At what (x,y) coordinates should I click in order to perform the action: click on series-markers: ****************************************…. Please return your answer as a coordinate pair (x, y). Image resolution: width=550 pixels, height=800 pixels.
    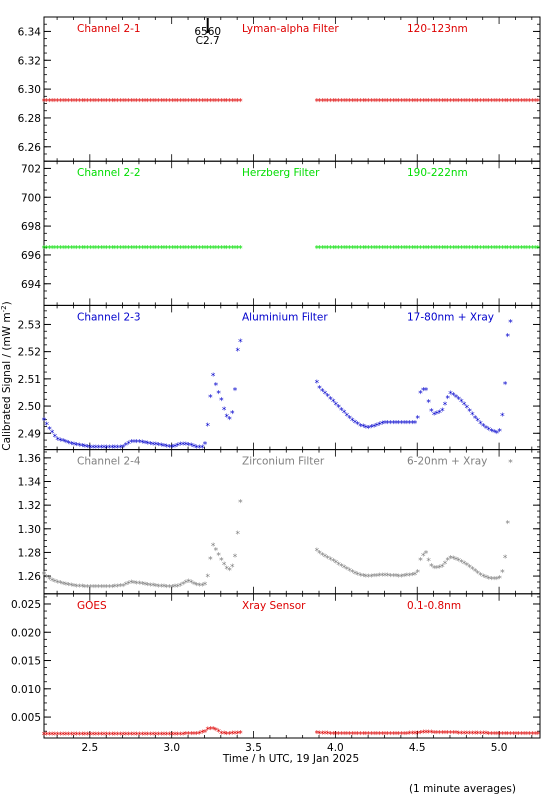
    Looking at the image, I should click on (278, 525).